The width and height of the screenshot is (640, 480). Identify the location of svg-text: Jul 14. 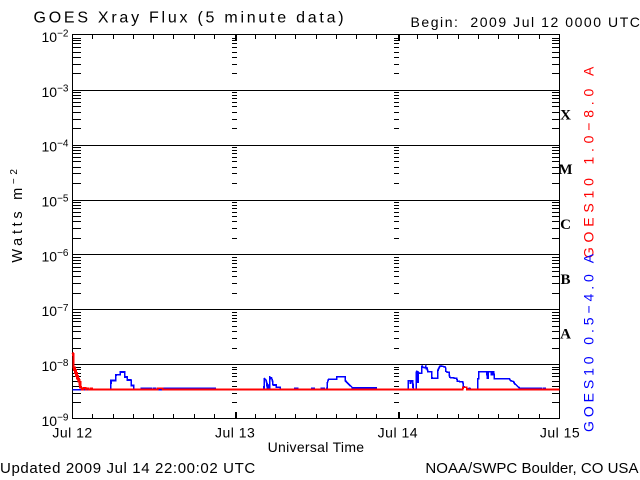
(398, 433).